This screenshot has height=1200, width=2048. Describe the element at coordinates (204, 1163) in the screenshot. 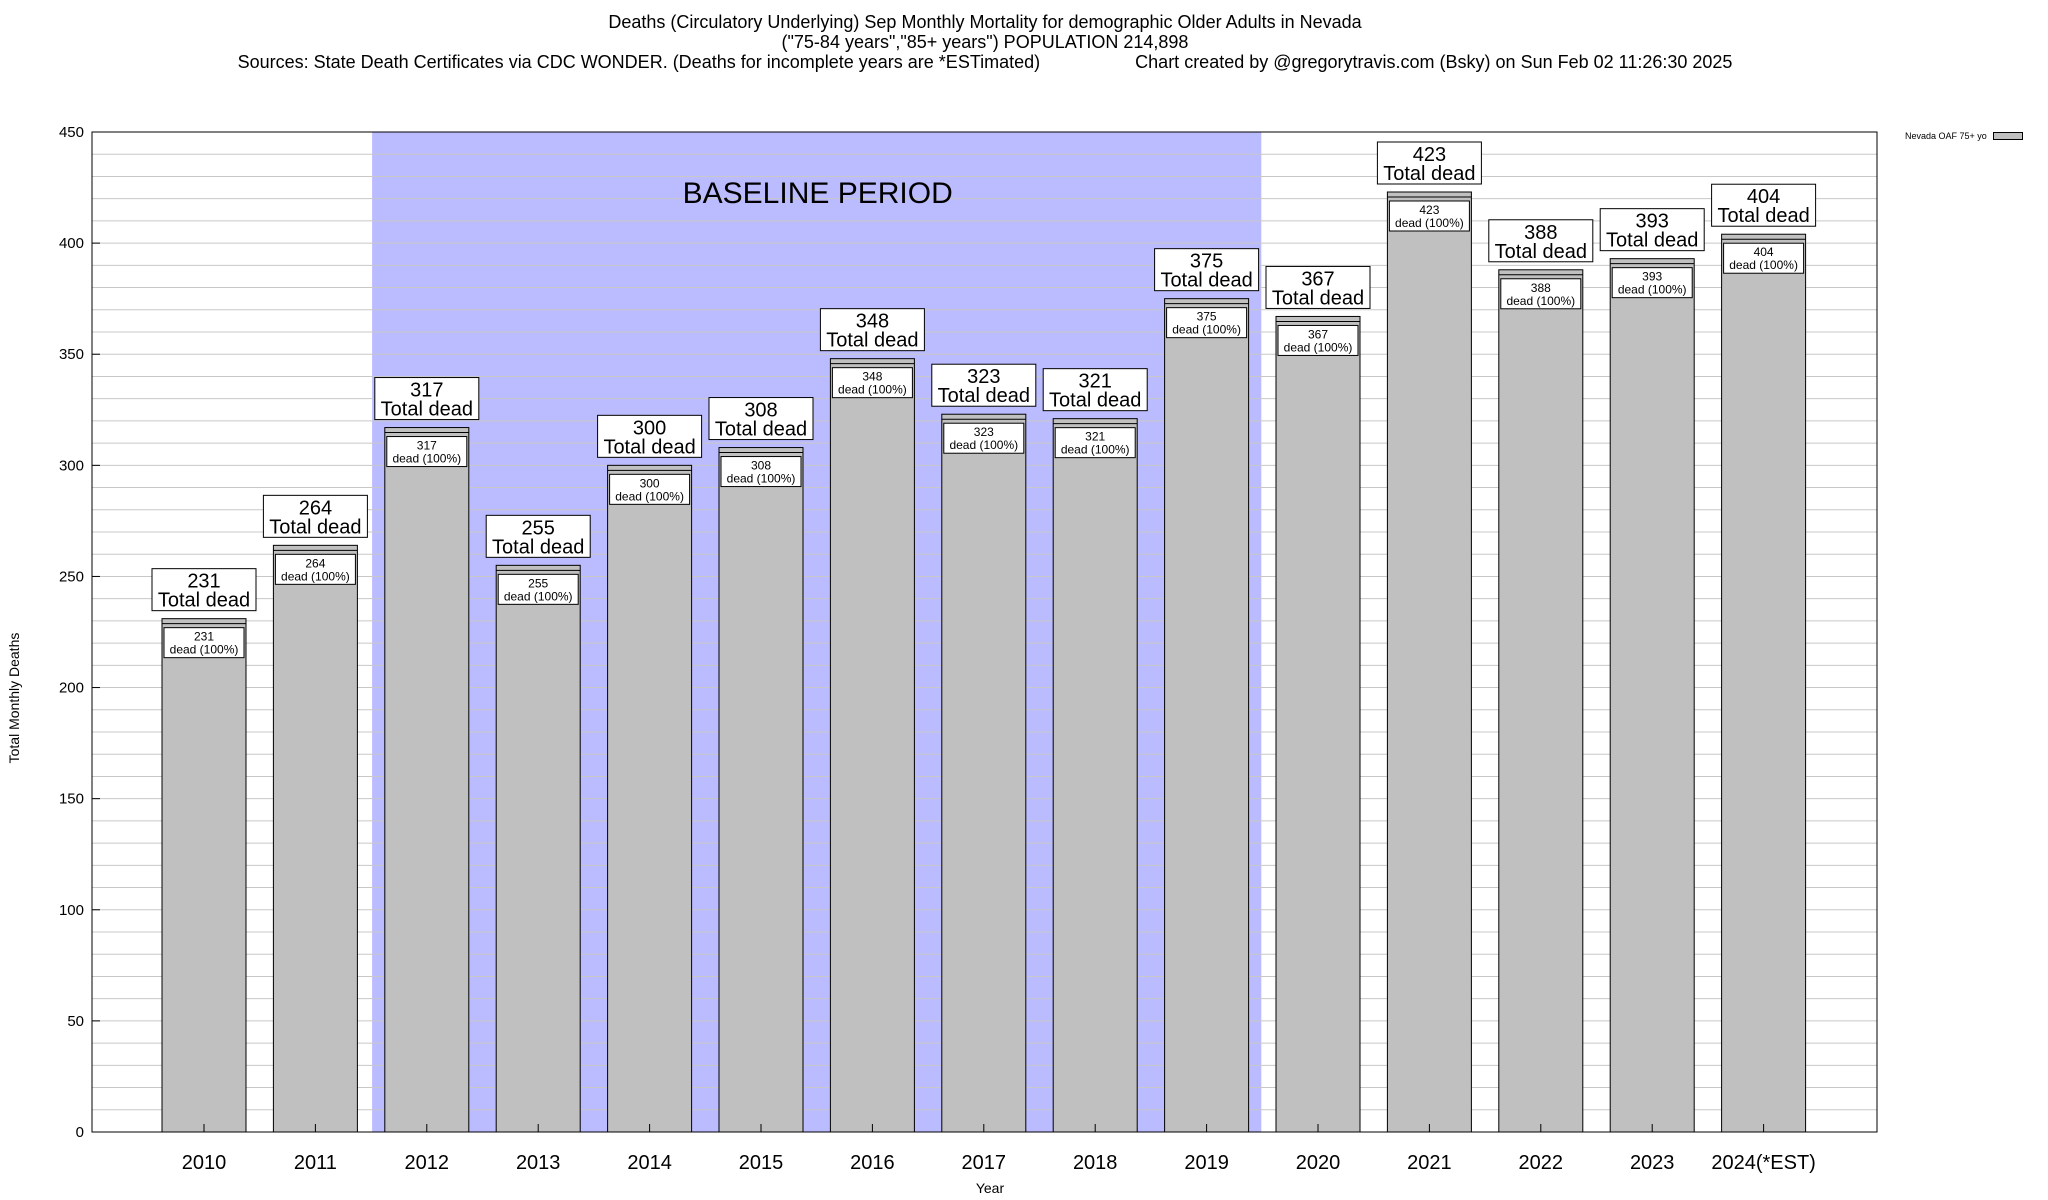

I see `x-tick-label: 2010` at that location.